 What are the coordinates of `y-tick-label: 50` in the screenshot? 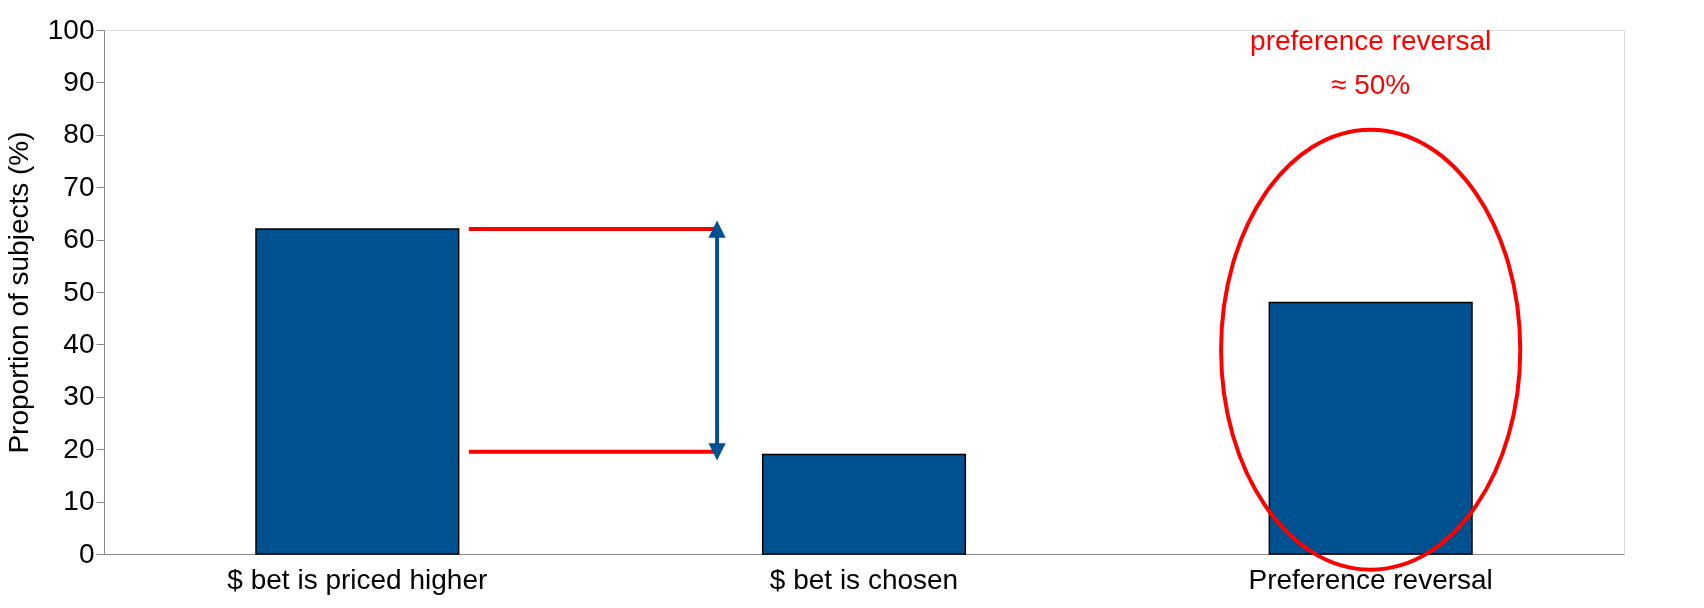 It's located at (79, 291).